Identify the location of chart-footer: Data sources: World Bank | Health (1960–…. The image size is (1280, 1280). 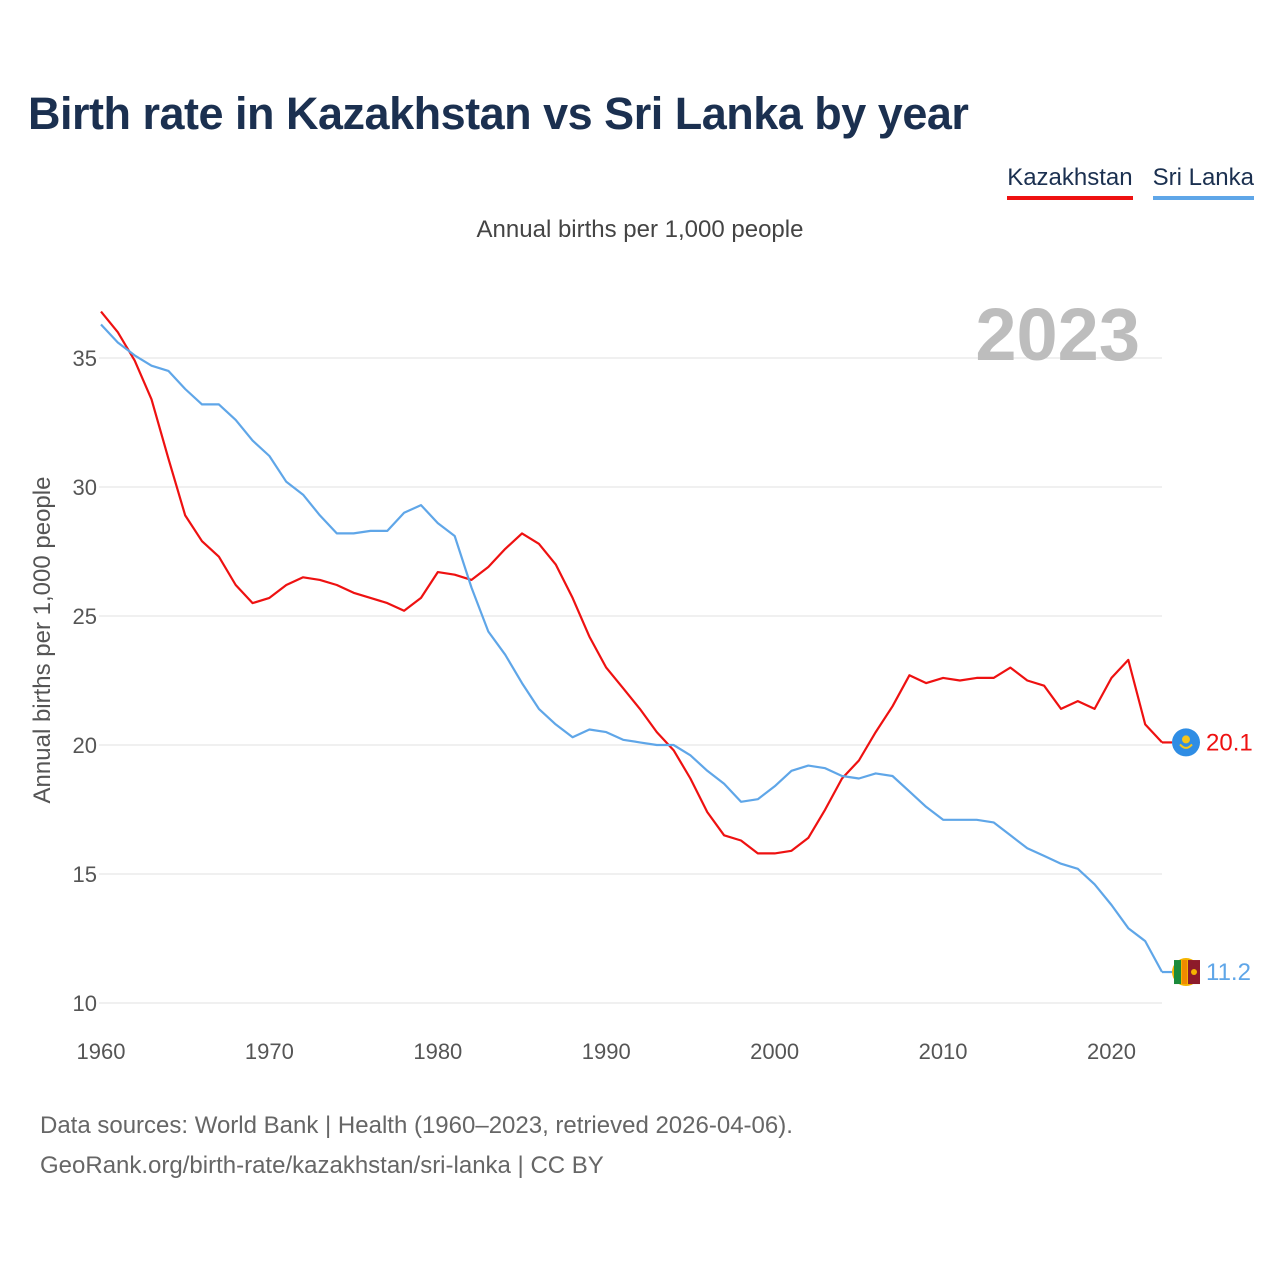
(416, 1146).